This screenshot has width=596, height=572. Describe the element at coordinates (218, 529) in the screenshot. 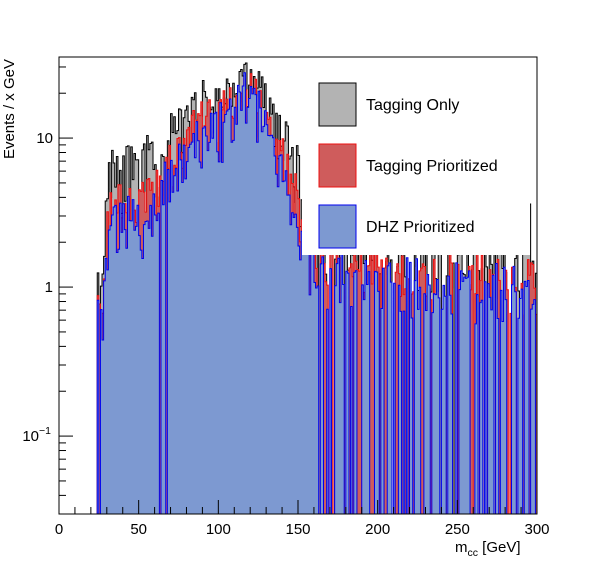

I see `x-tick-label: 100` at that location.